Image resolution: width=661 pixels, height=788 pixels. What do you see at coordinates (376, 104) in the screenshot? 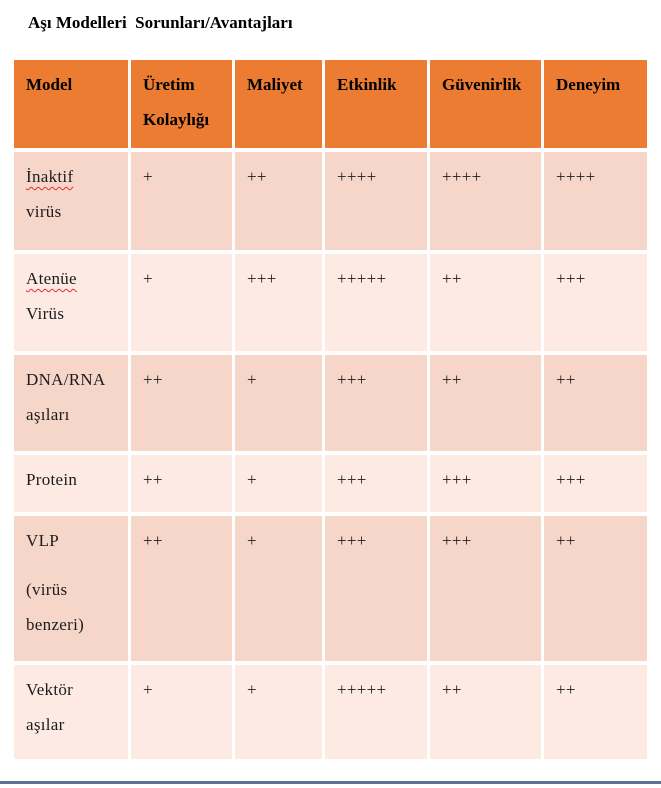
I see `column-header-etkinlik: Etkinlik` at bounding box center [376, 104].